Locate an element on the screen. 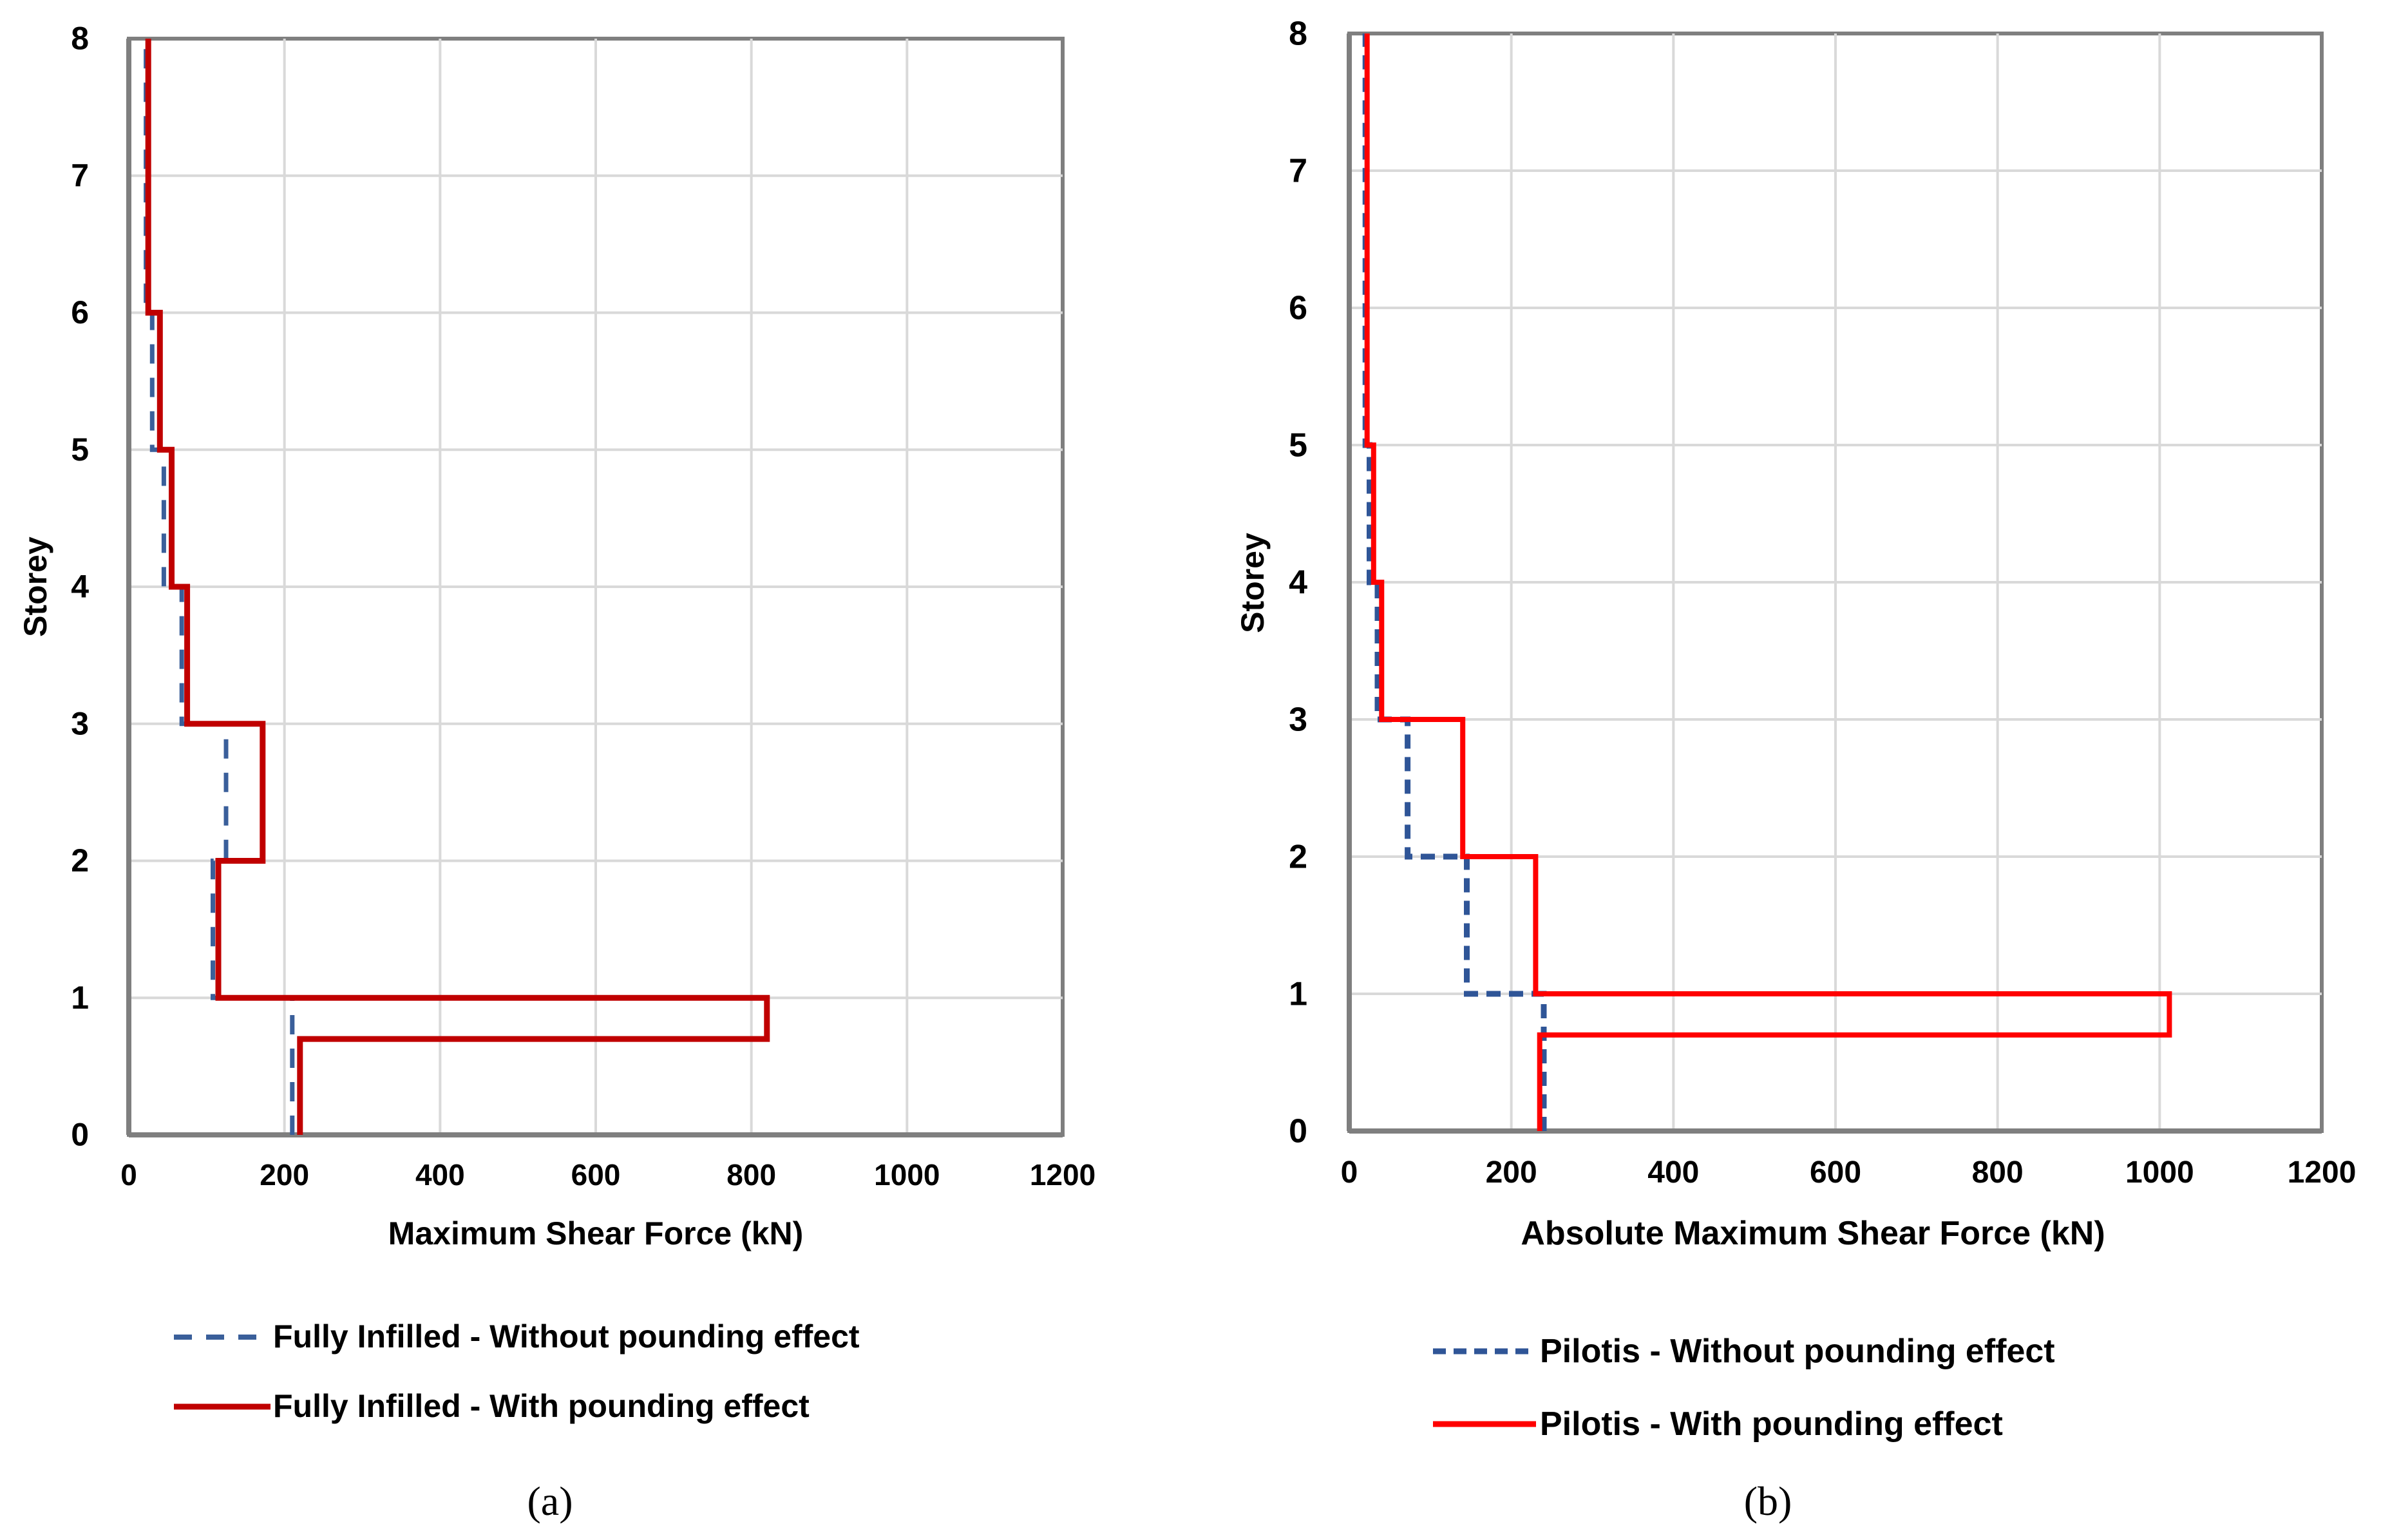 The image size is (2381, 1540). panel-caption-b: (b) is located at coordinates (1768, 1501).